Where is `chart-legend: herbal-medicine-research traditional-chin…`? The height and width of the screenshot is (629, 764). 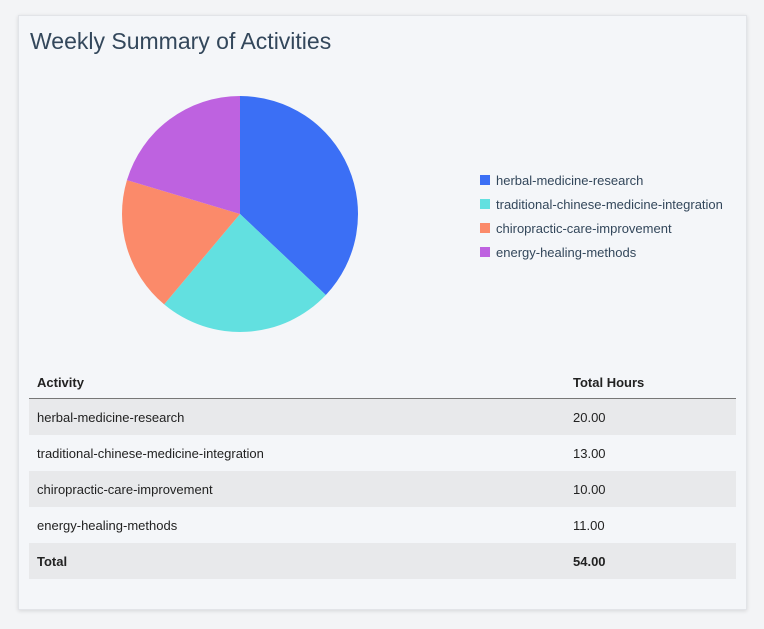
chart-legend: herbal-medicine-research traditional-chin… is located at coordinates (601, 216).